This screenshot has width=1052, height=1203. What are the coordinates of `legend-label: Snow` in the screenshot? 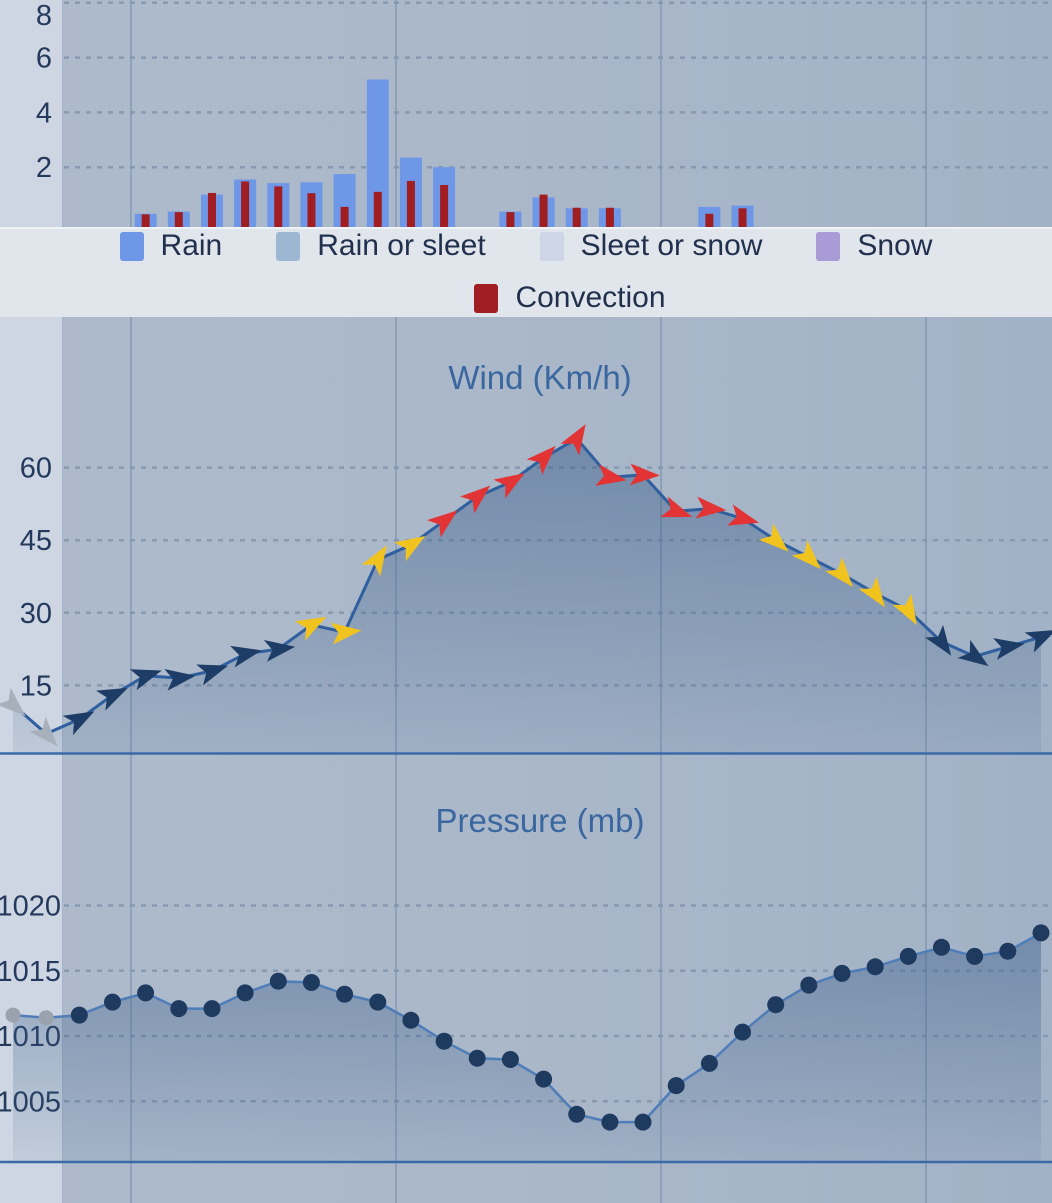 It's located at (895, 245).